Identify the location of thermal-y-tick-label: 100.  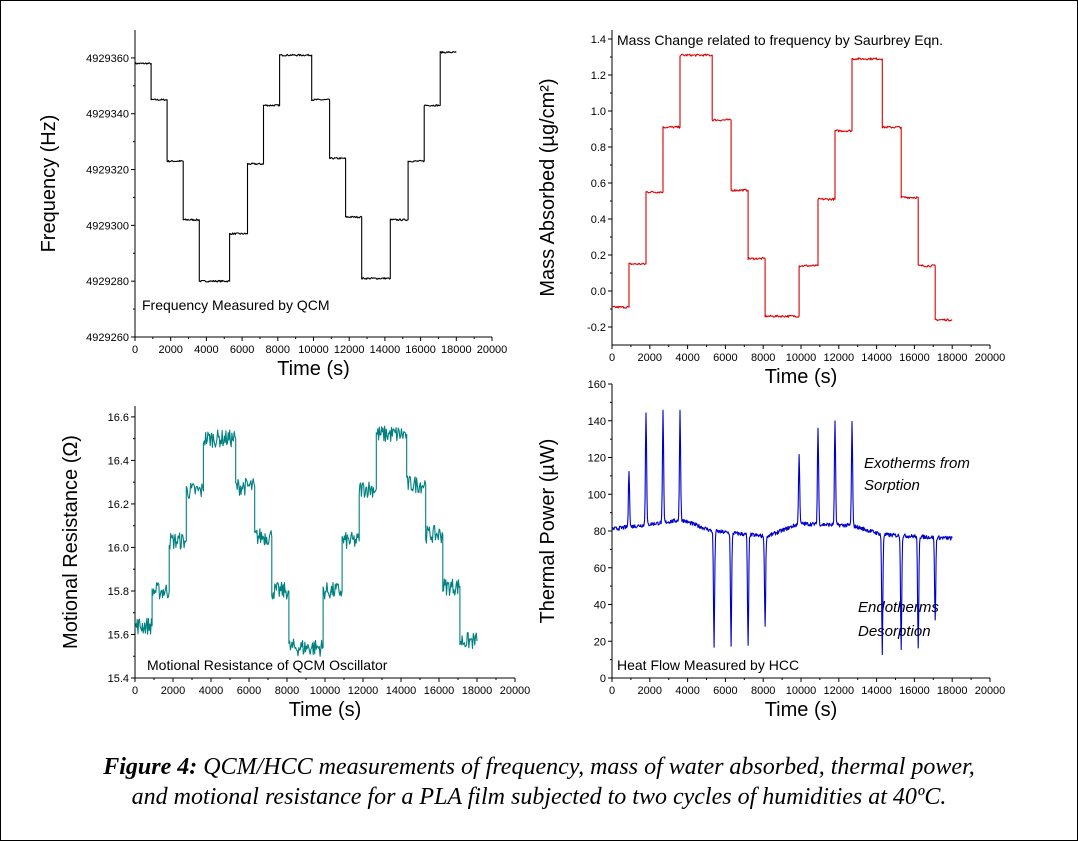
(597, 495).